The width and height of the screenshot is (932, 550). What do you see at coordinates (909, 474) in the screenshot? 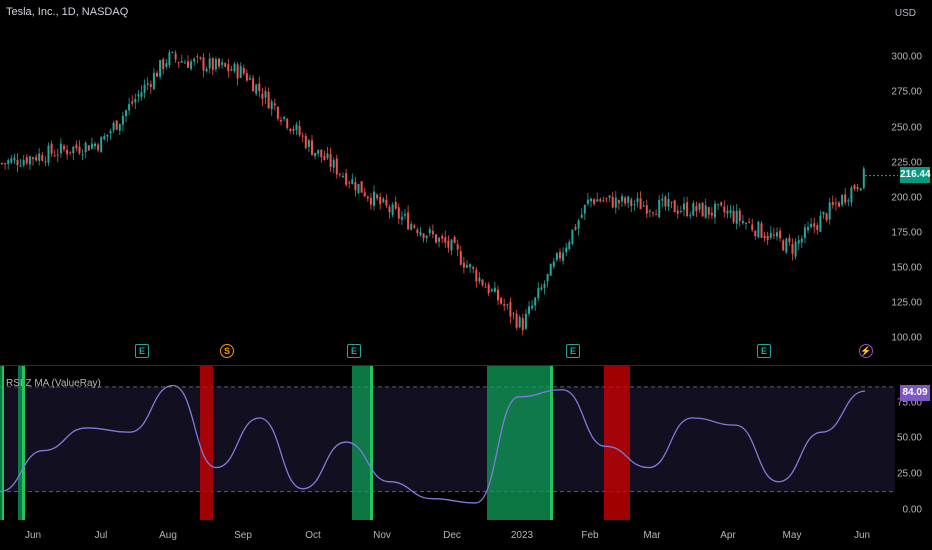
I see `oscillator-axis-tick: 25.00` at bounding box center [909, 474].